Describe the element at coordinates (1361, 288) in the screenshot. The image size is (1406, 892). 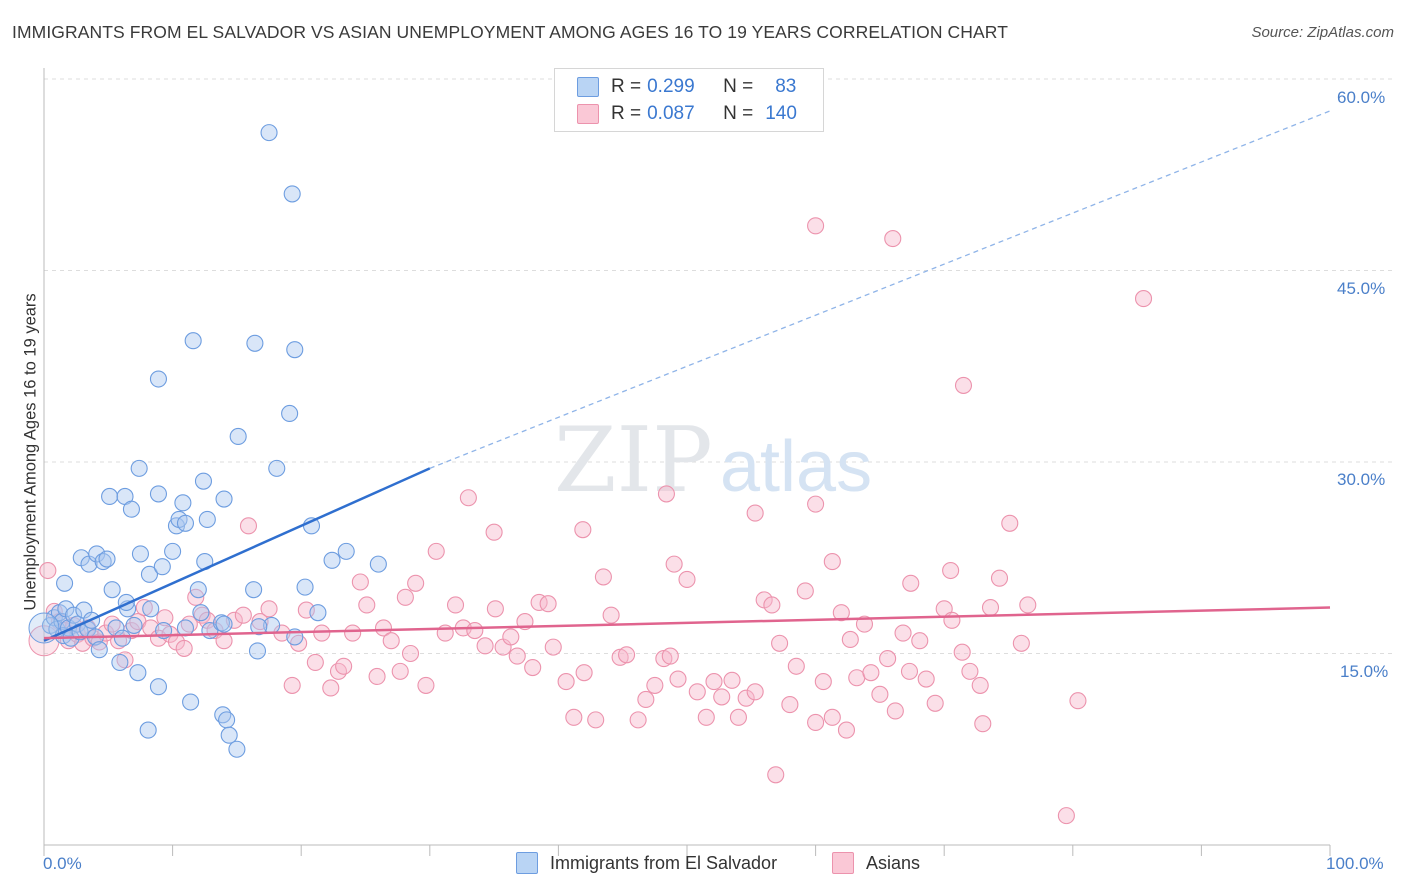
I see `y-tick-label: 45.0%` at that location.